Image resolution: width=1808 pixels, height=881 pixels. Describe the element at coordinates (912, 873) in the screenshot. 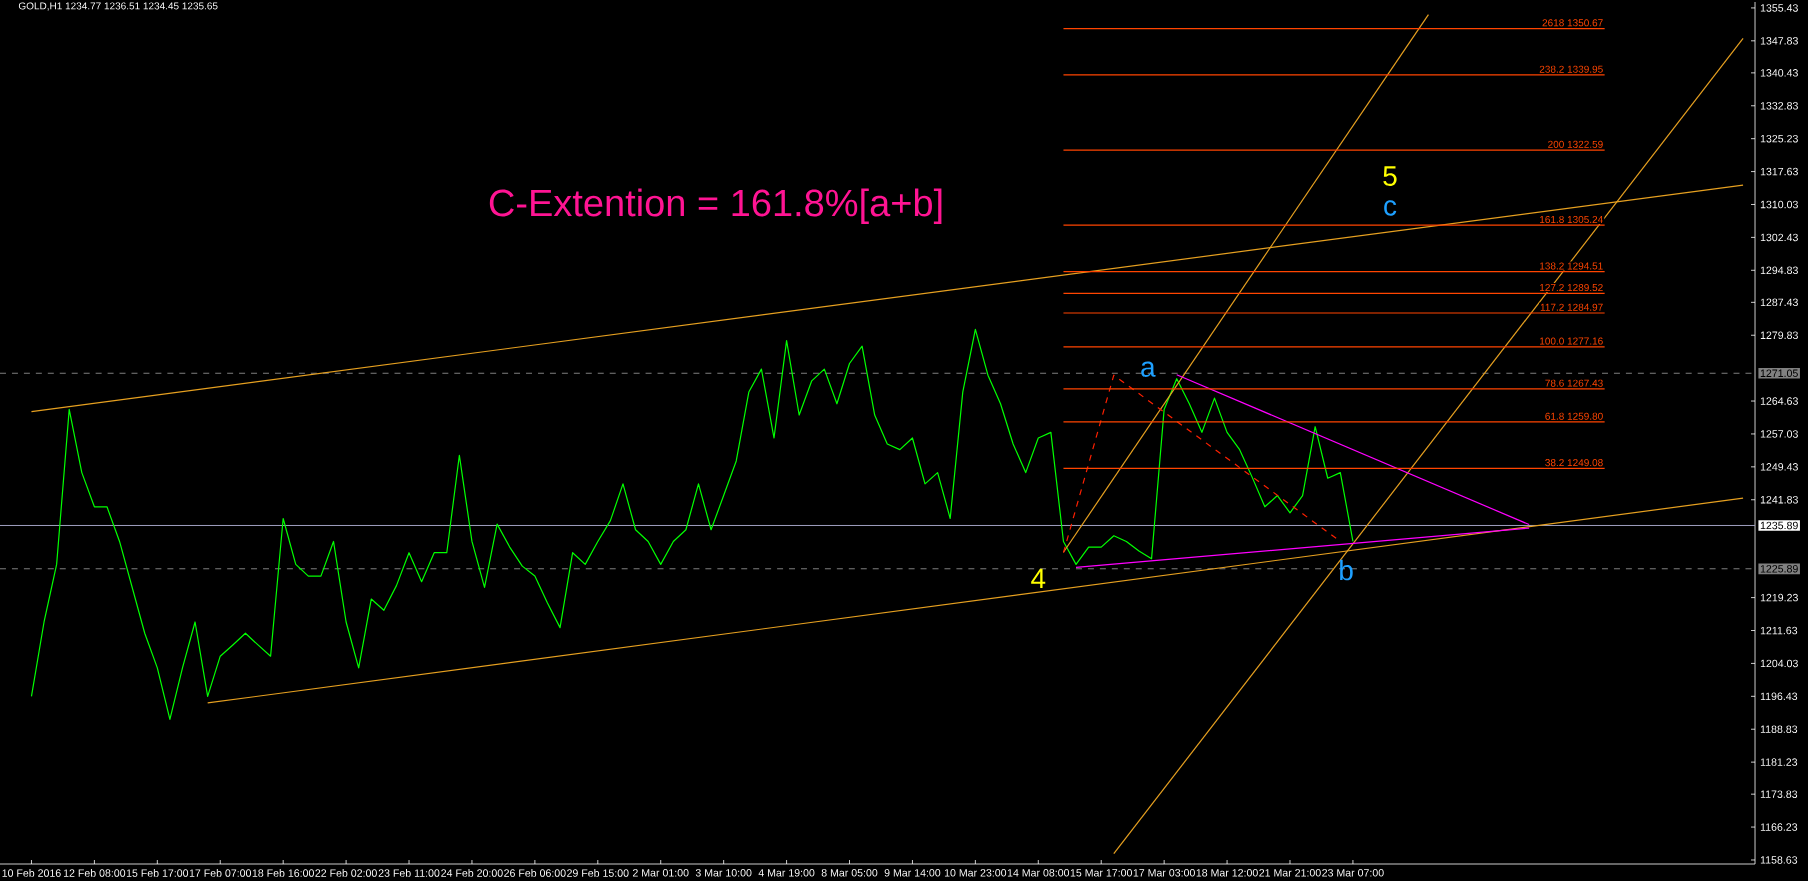

I see `x-tick-label: 9 Mar 14:00` at that location.